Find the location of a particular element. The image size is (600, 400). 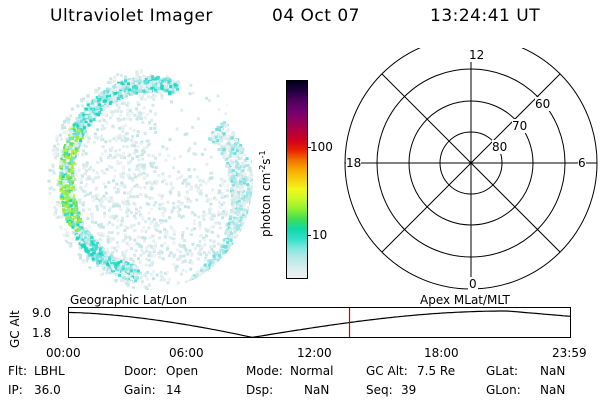

glat-label: GLat: is located at coordinates (502, 371).